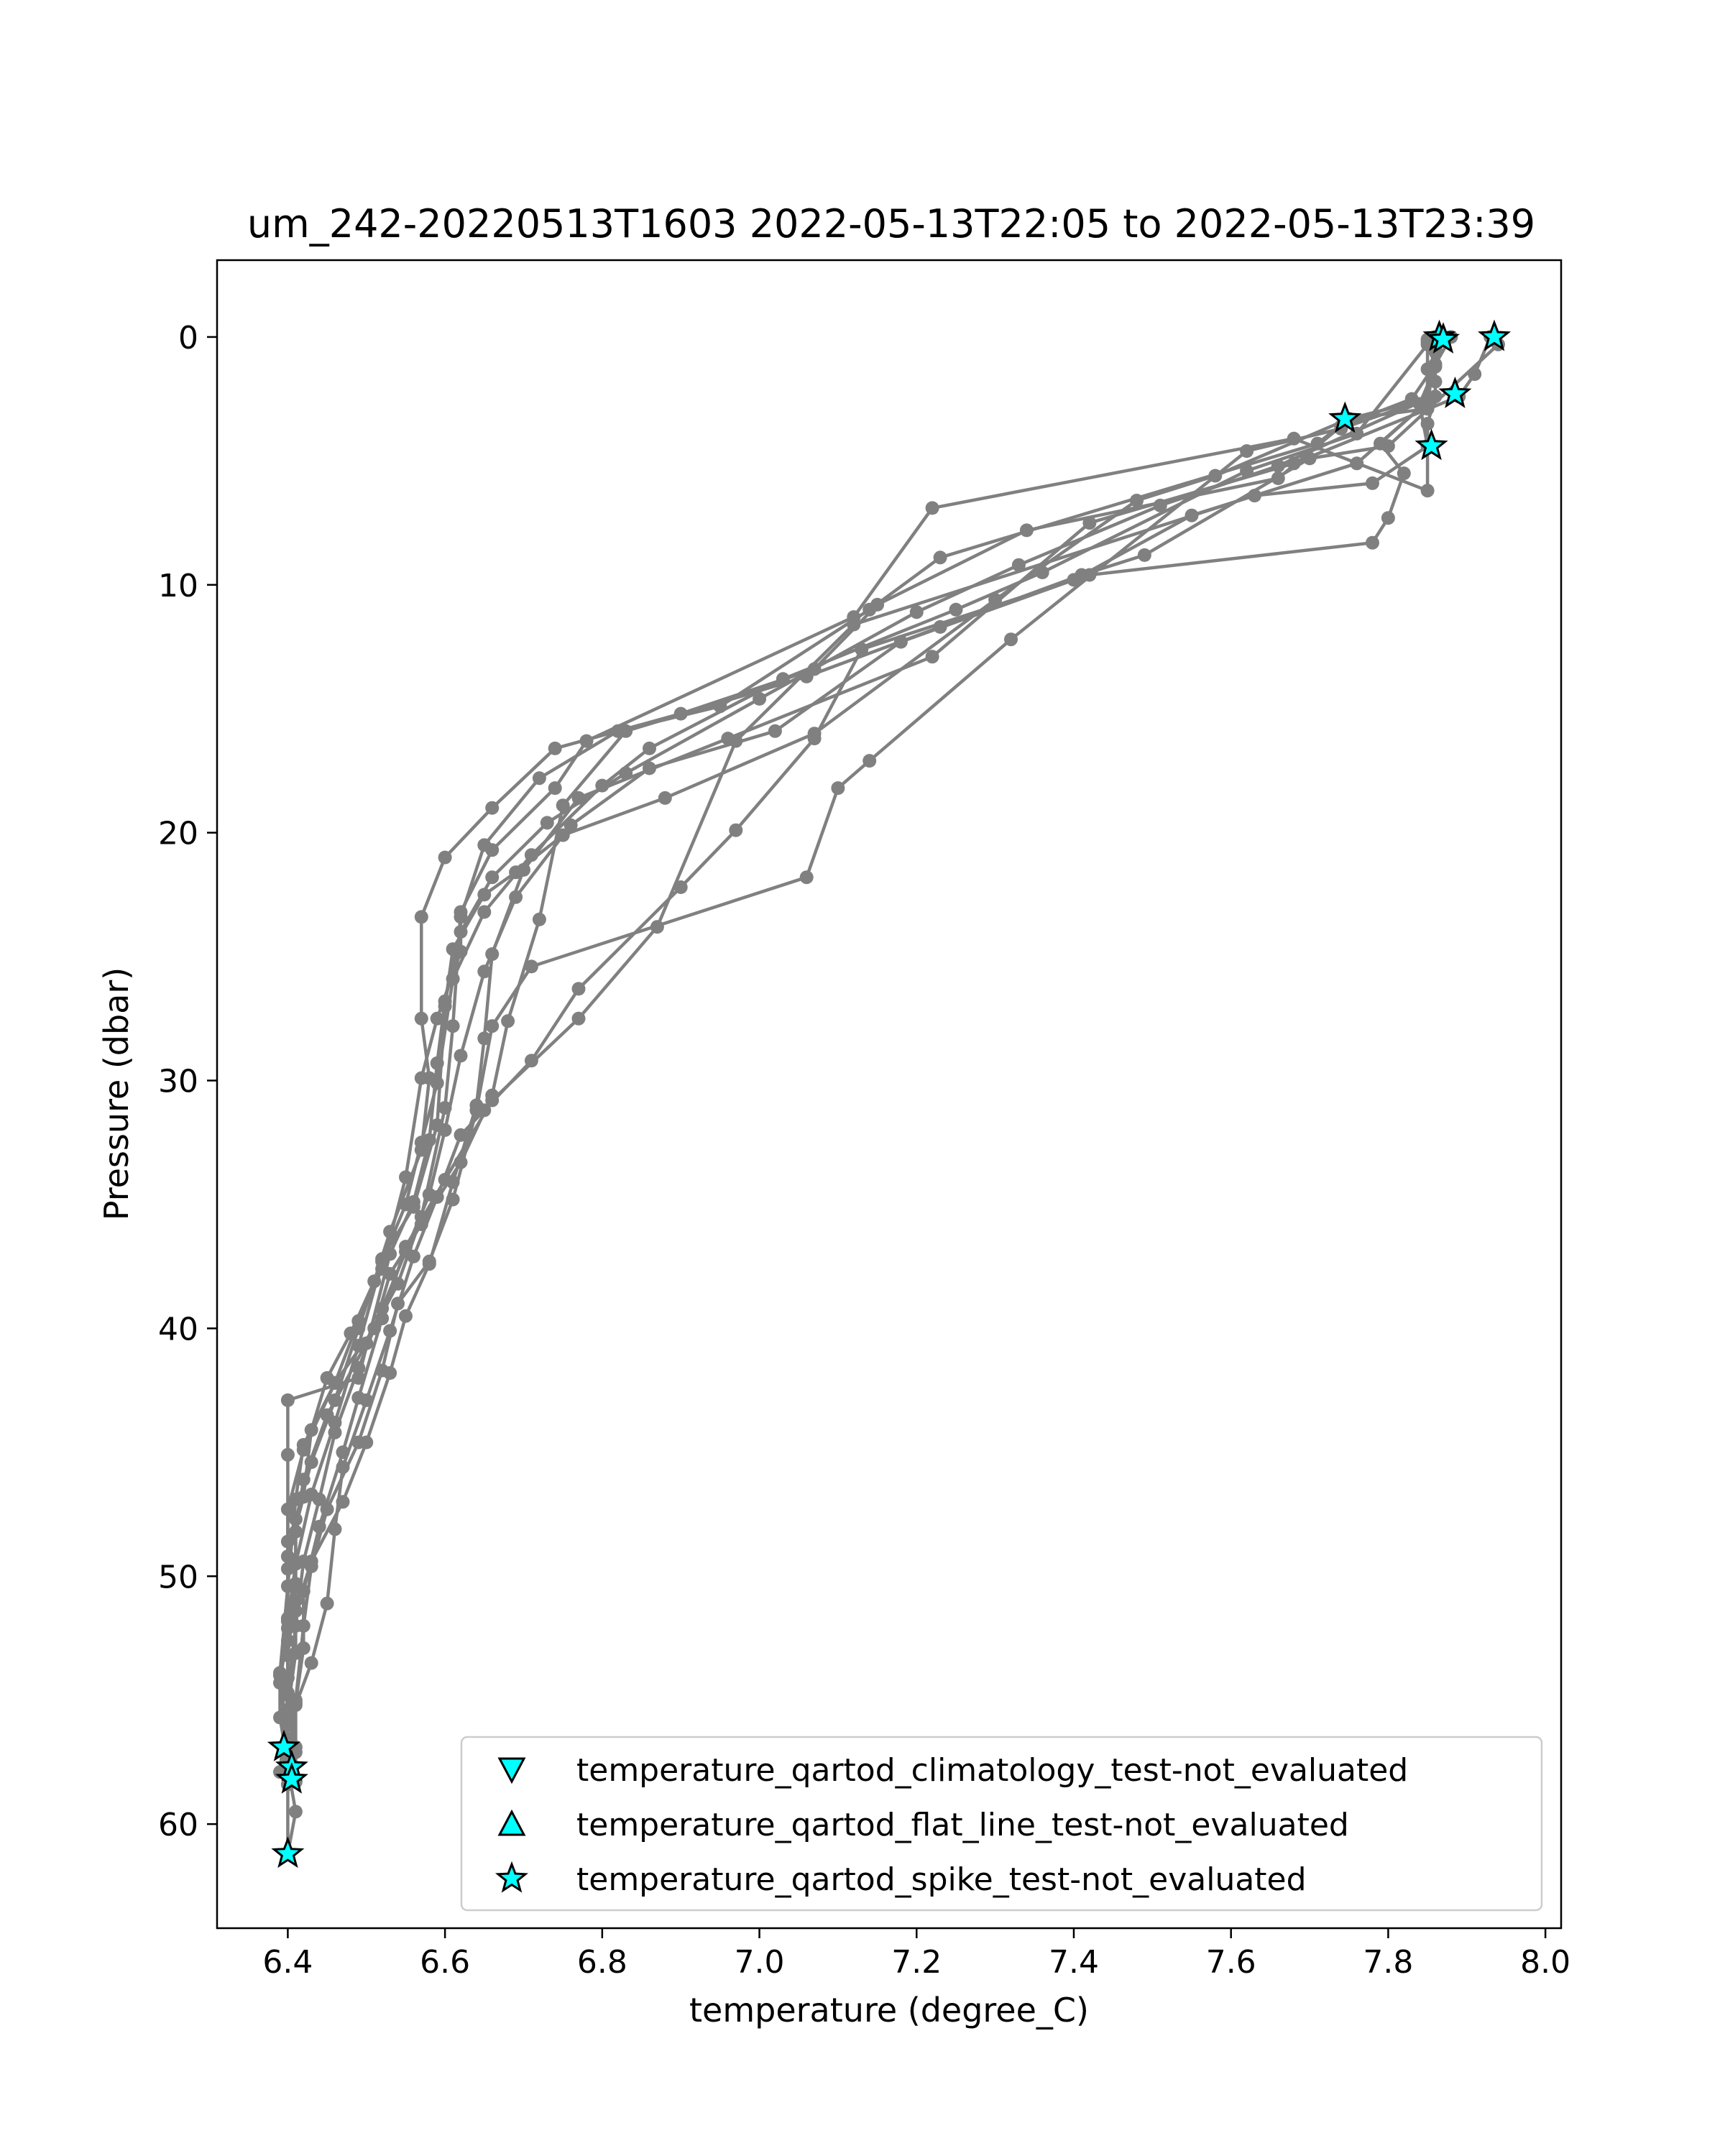  What do you see at coordinates (889, 2011) in the screenshot?
I see `x-axis-label: temperature (degree_C)` at bounding box center [889, 2011].